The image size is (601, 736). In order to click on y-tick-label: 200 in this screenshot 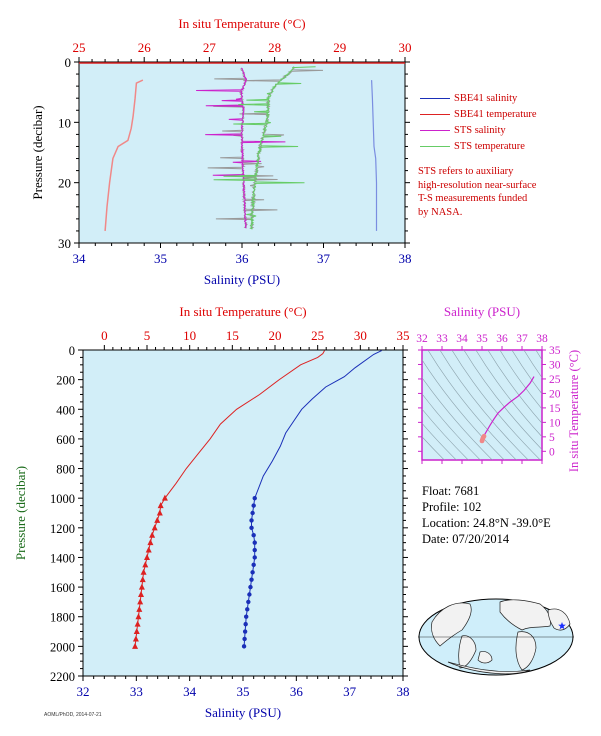, I will do `click(65, 381)`.